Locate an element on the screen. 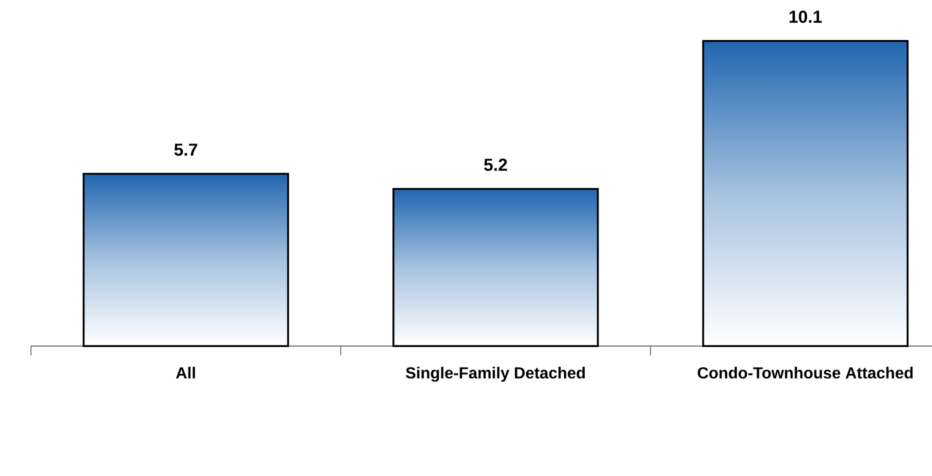  data-label: 5.2 is located at coordinates (495, 164).